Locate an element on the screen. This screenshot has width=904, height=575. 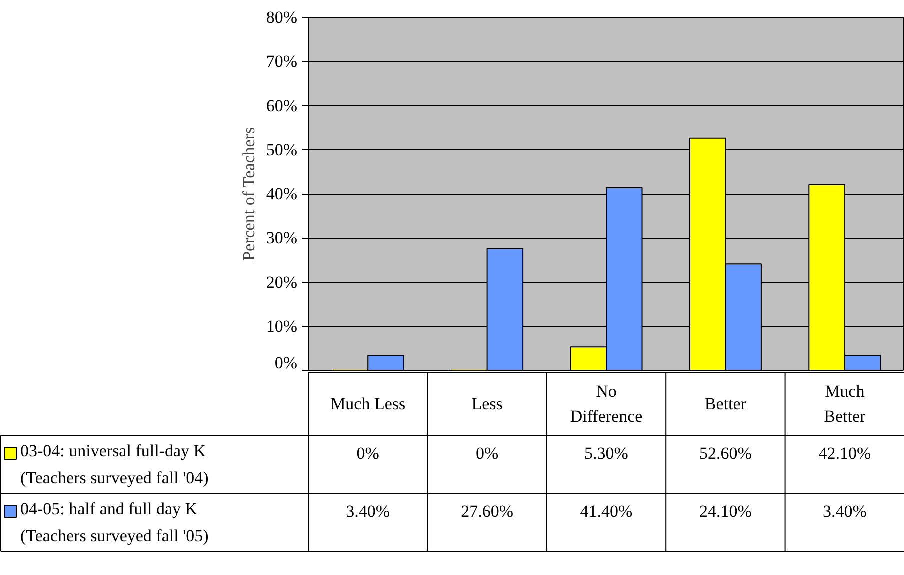
x-tick-label: Much Better is located at coordinates (845, 404).